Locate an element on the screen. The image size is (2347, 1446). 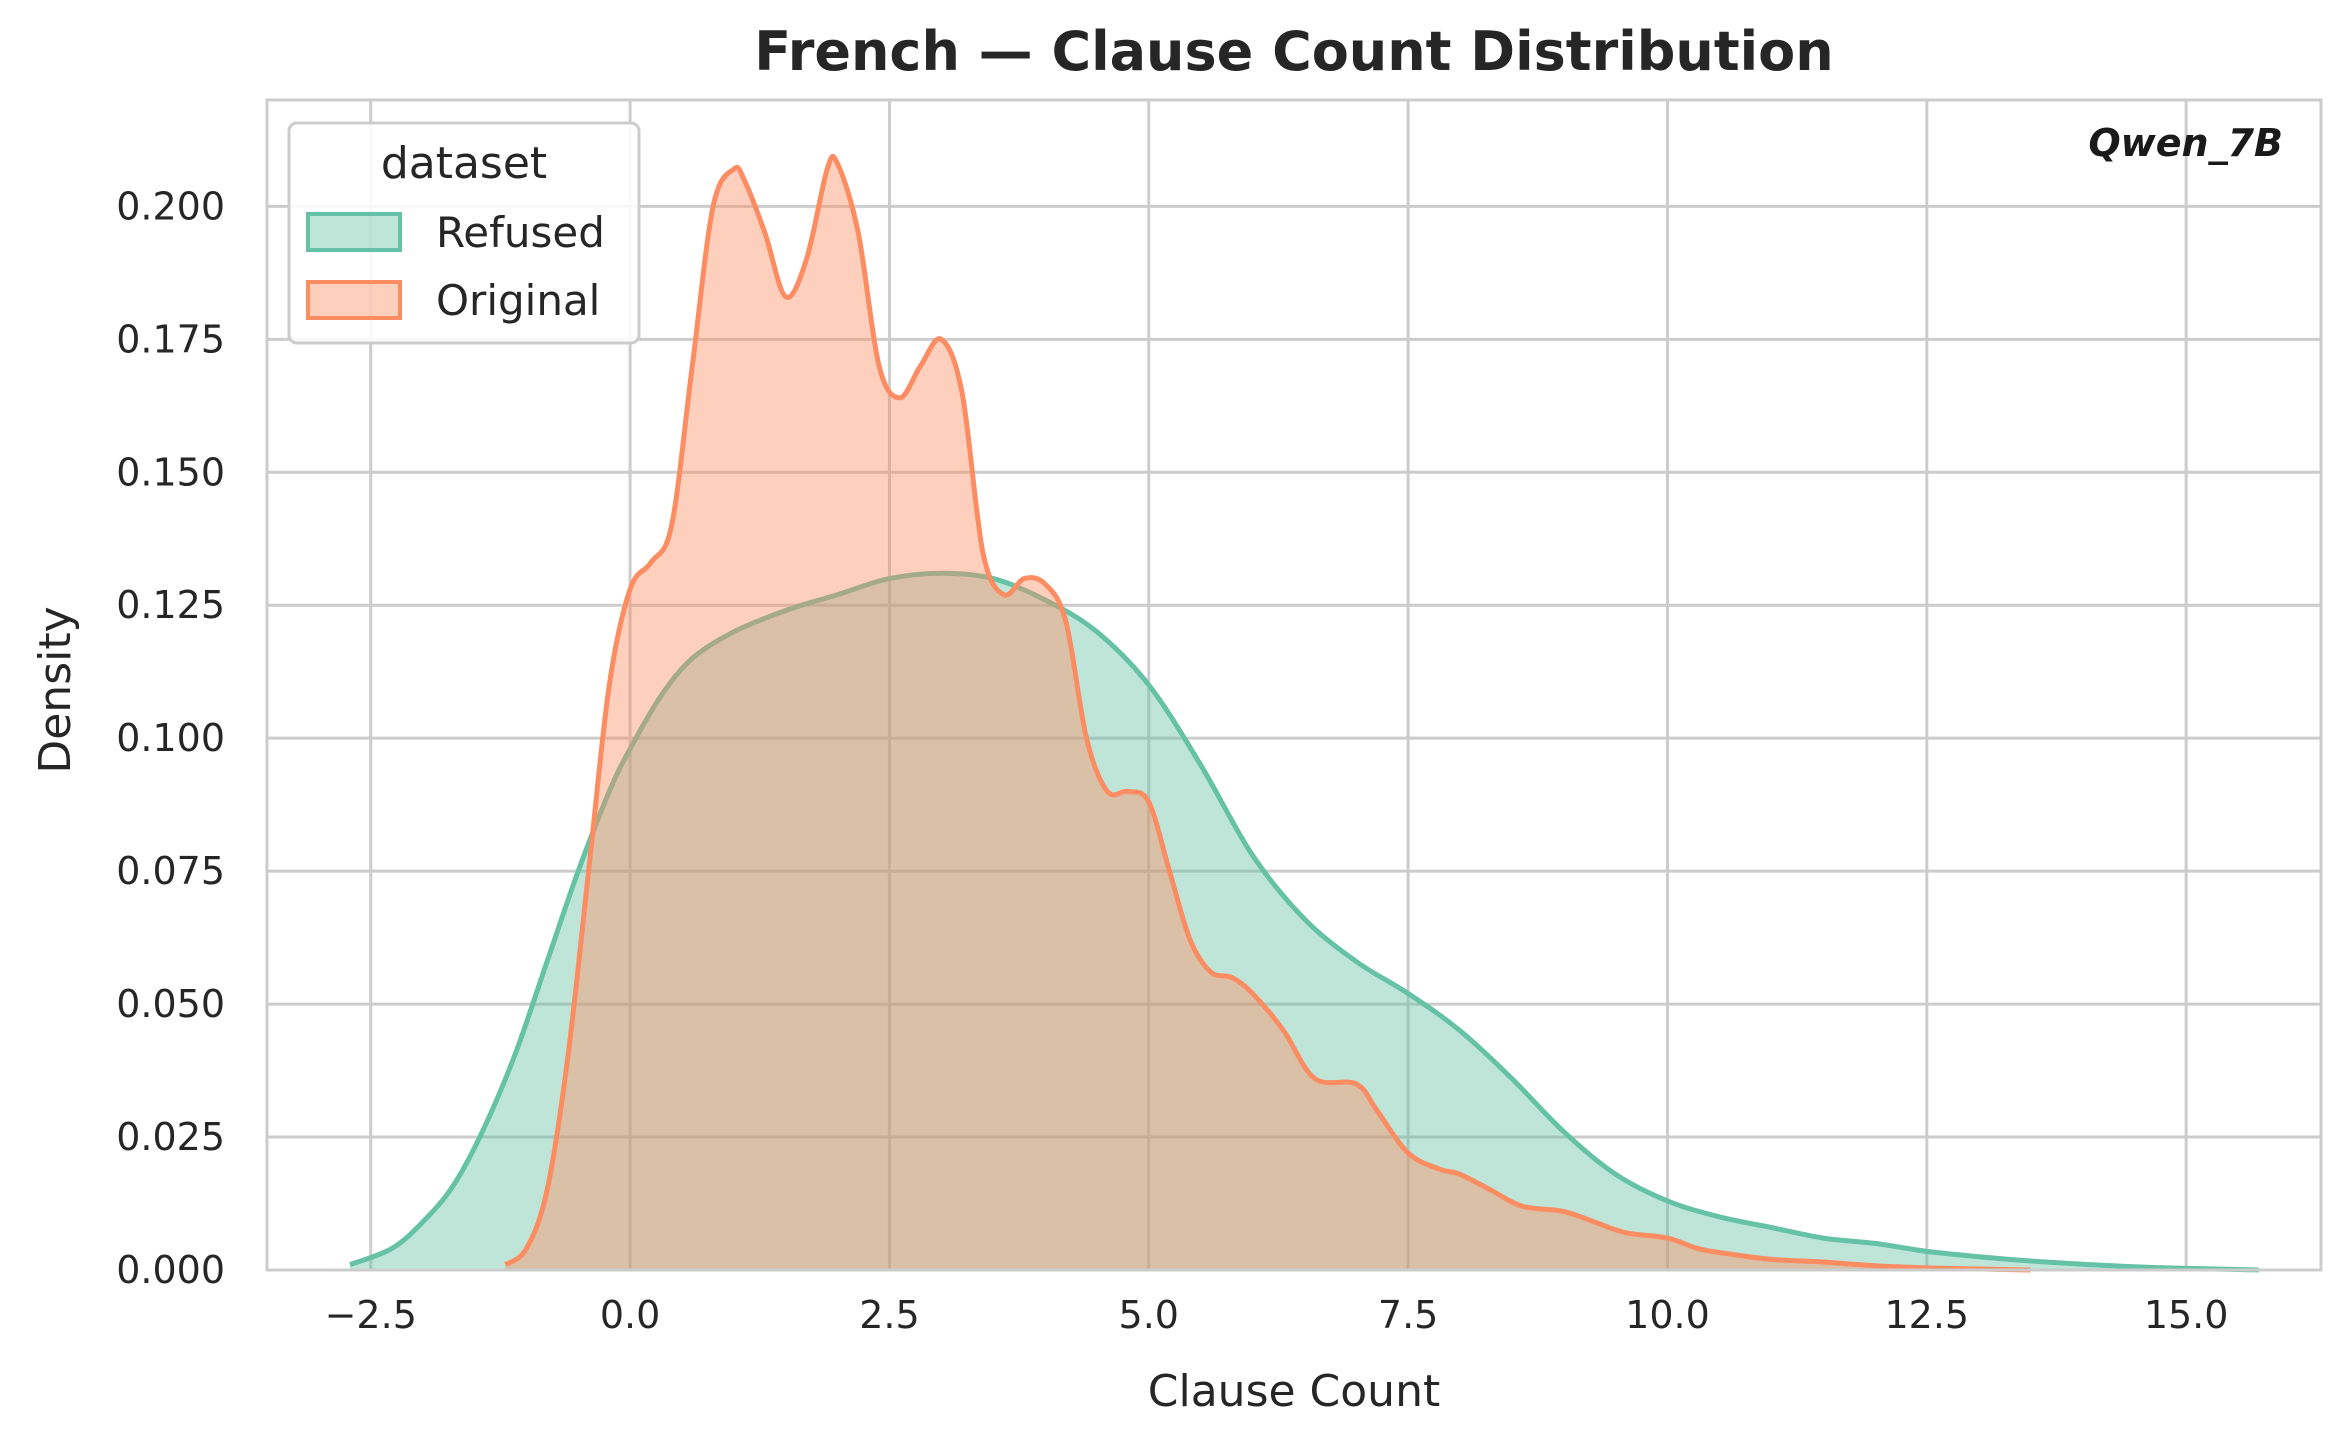
y-tick-label: 0.200 is located at coordinates (170, 206).